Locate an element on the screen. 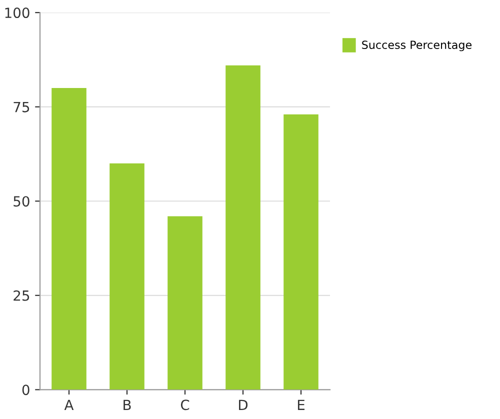  x-tick-label: A is located at coordinates (69, 405).